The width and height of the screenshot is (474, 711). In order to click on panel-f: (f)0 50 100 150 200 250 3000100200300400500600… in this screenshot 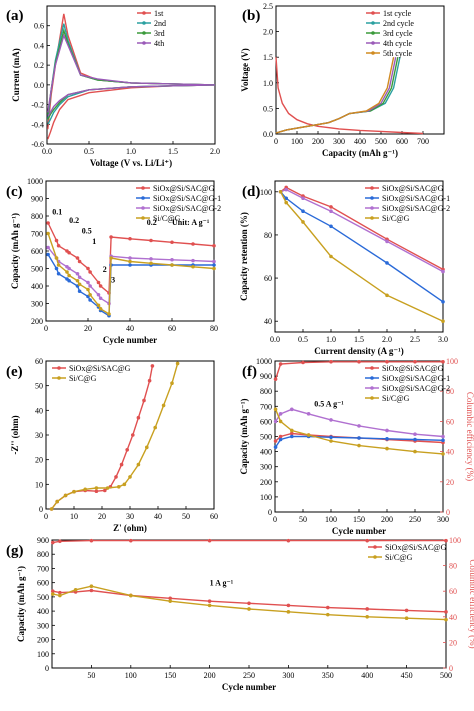, I will do `click(356, 446)`.